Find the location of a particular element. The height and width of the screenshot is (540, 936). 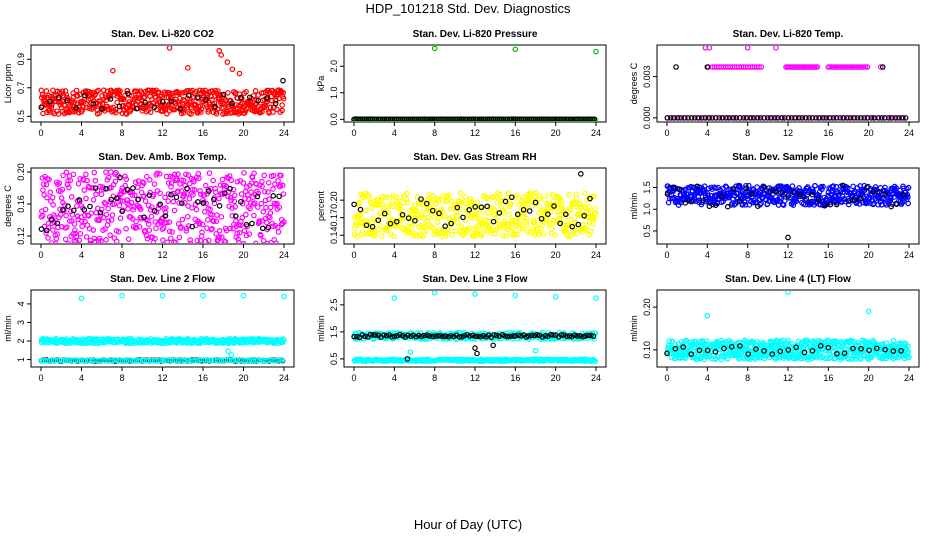

x-tick-label: 16 is located at coordinates (828, 378).